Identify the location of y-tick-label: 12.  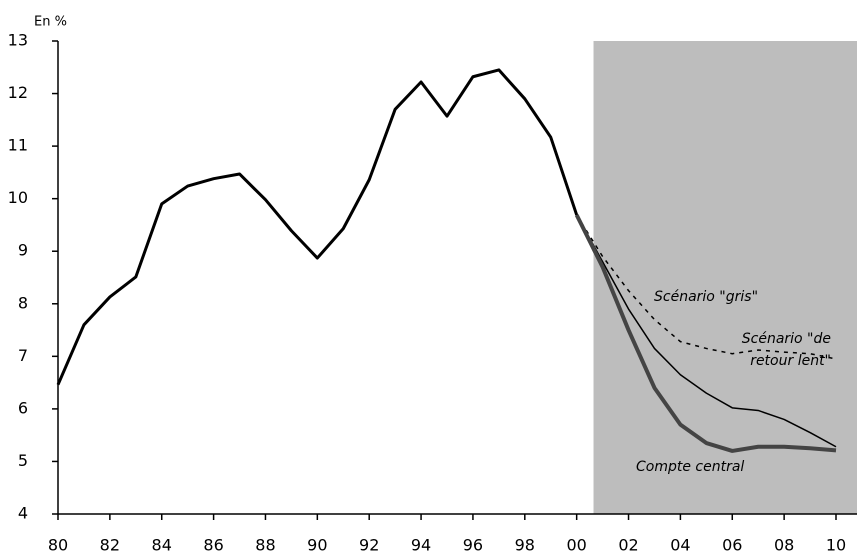
(18, 92).